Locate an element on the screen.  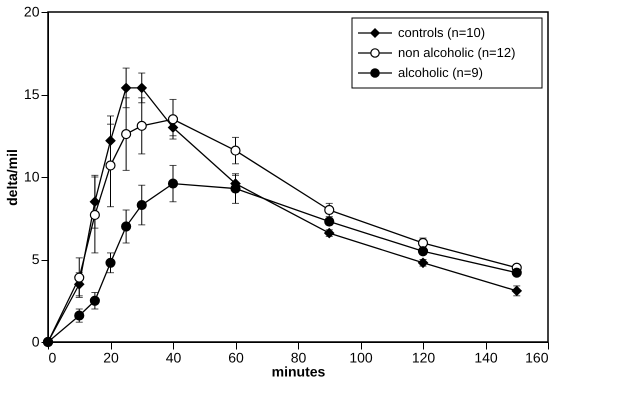
x-tick-label: 80 is located at coordinates (298, 358).